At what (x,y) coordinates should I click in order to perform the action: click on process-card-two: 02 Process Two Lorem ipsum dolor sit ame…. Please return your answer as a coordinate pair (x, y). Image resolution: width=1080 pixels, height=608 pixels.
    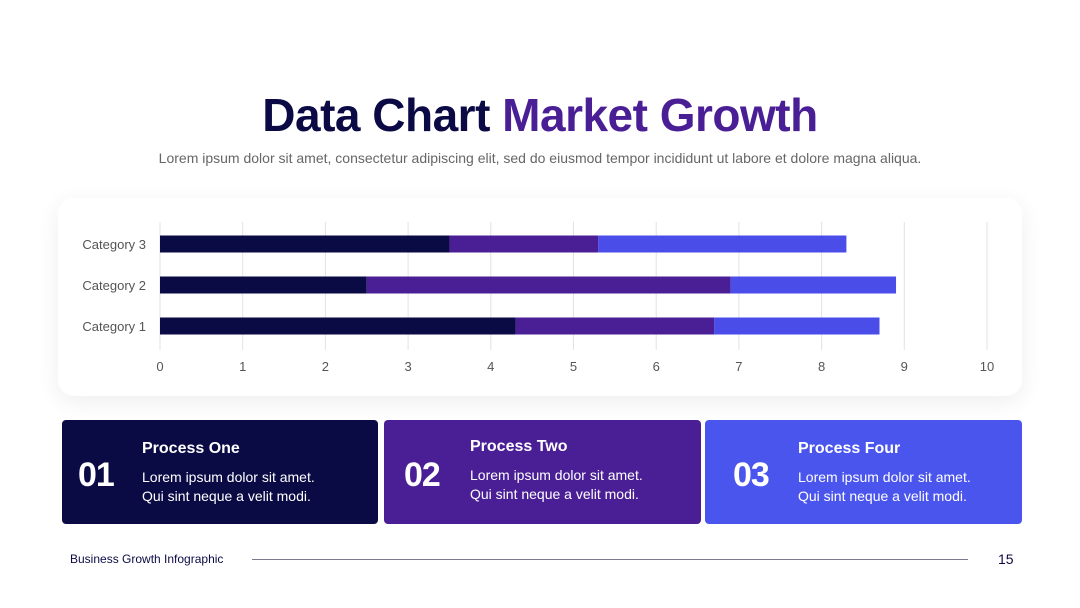
    Looking at the image, I should click on (542, 472).